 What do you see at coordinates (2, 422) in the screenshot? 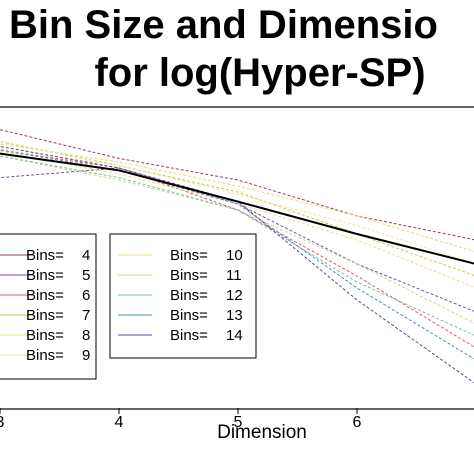
I see `x-tick-label: 3` at bounding box center [2, 422].